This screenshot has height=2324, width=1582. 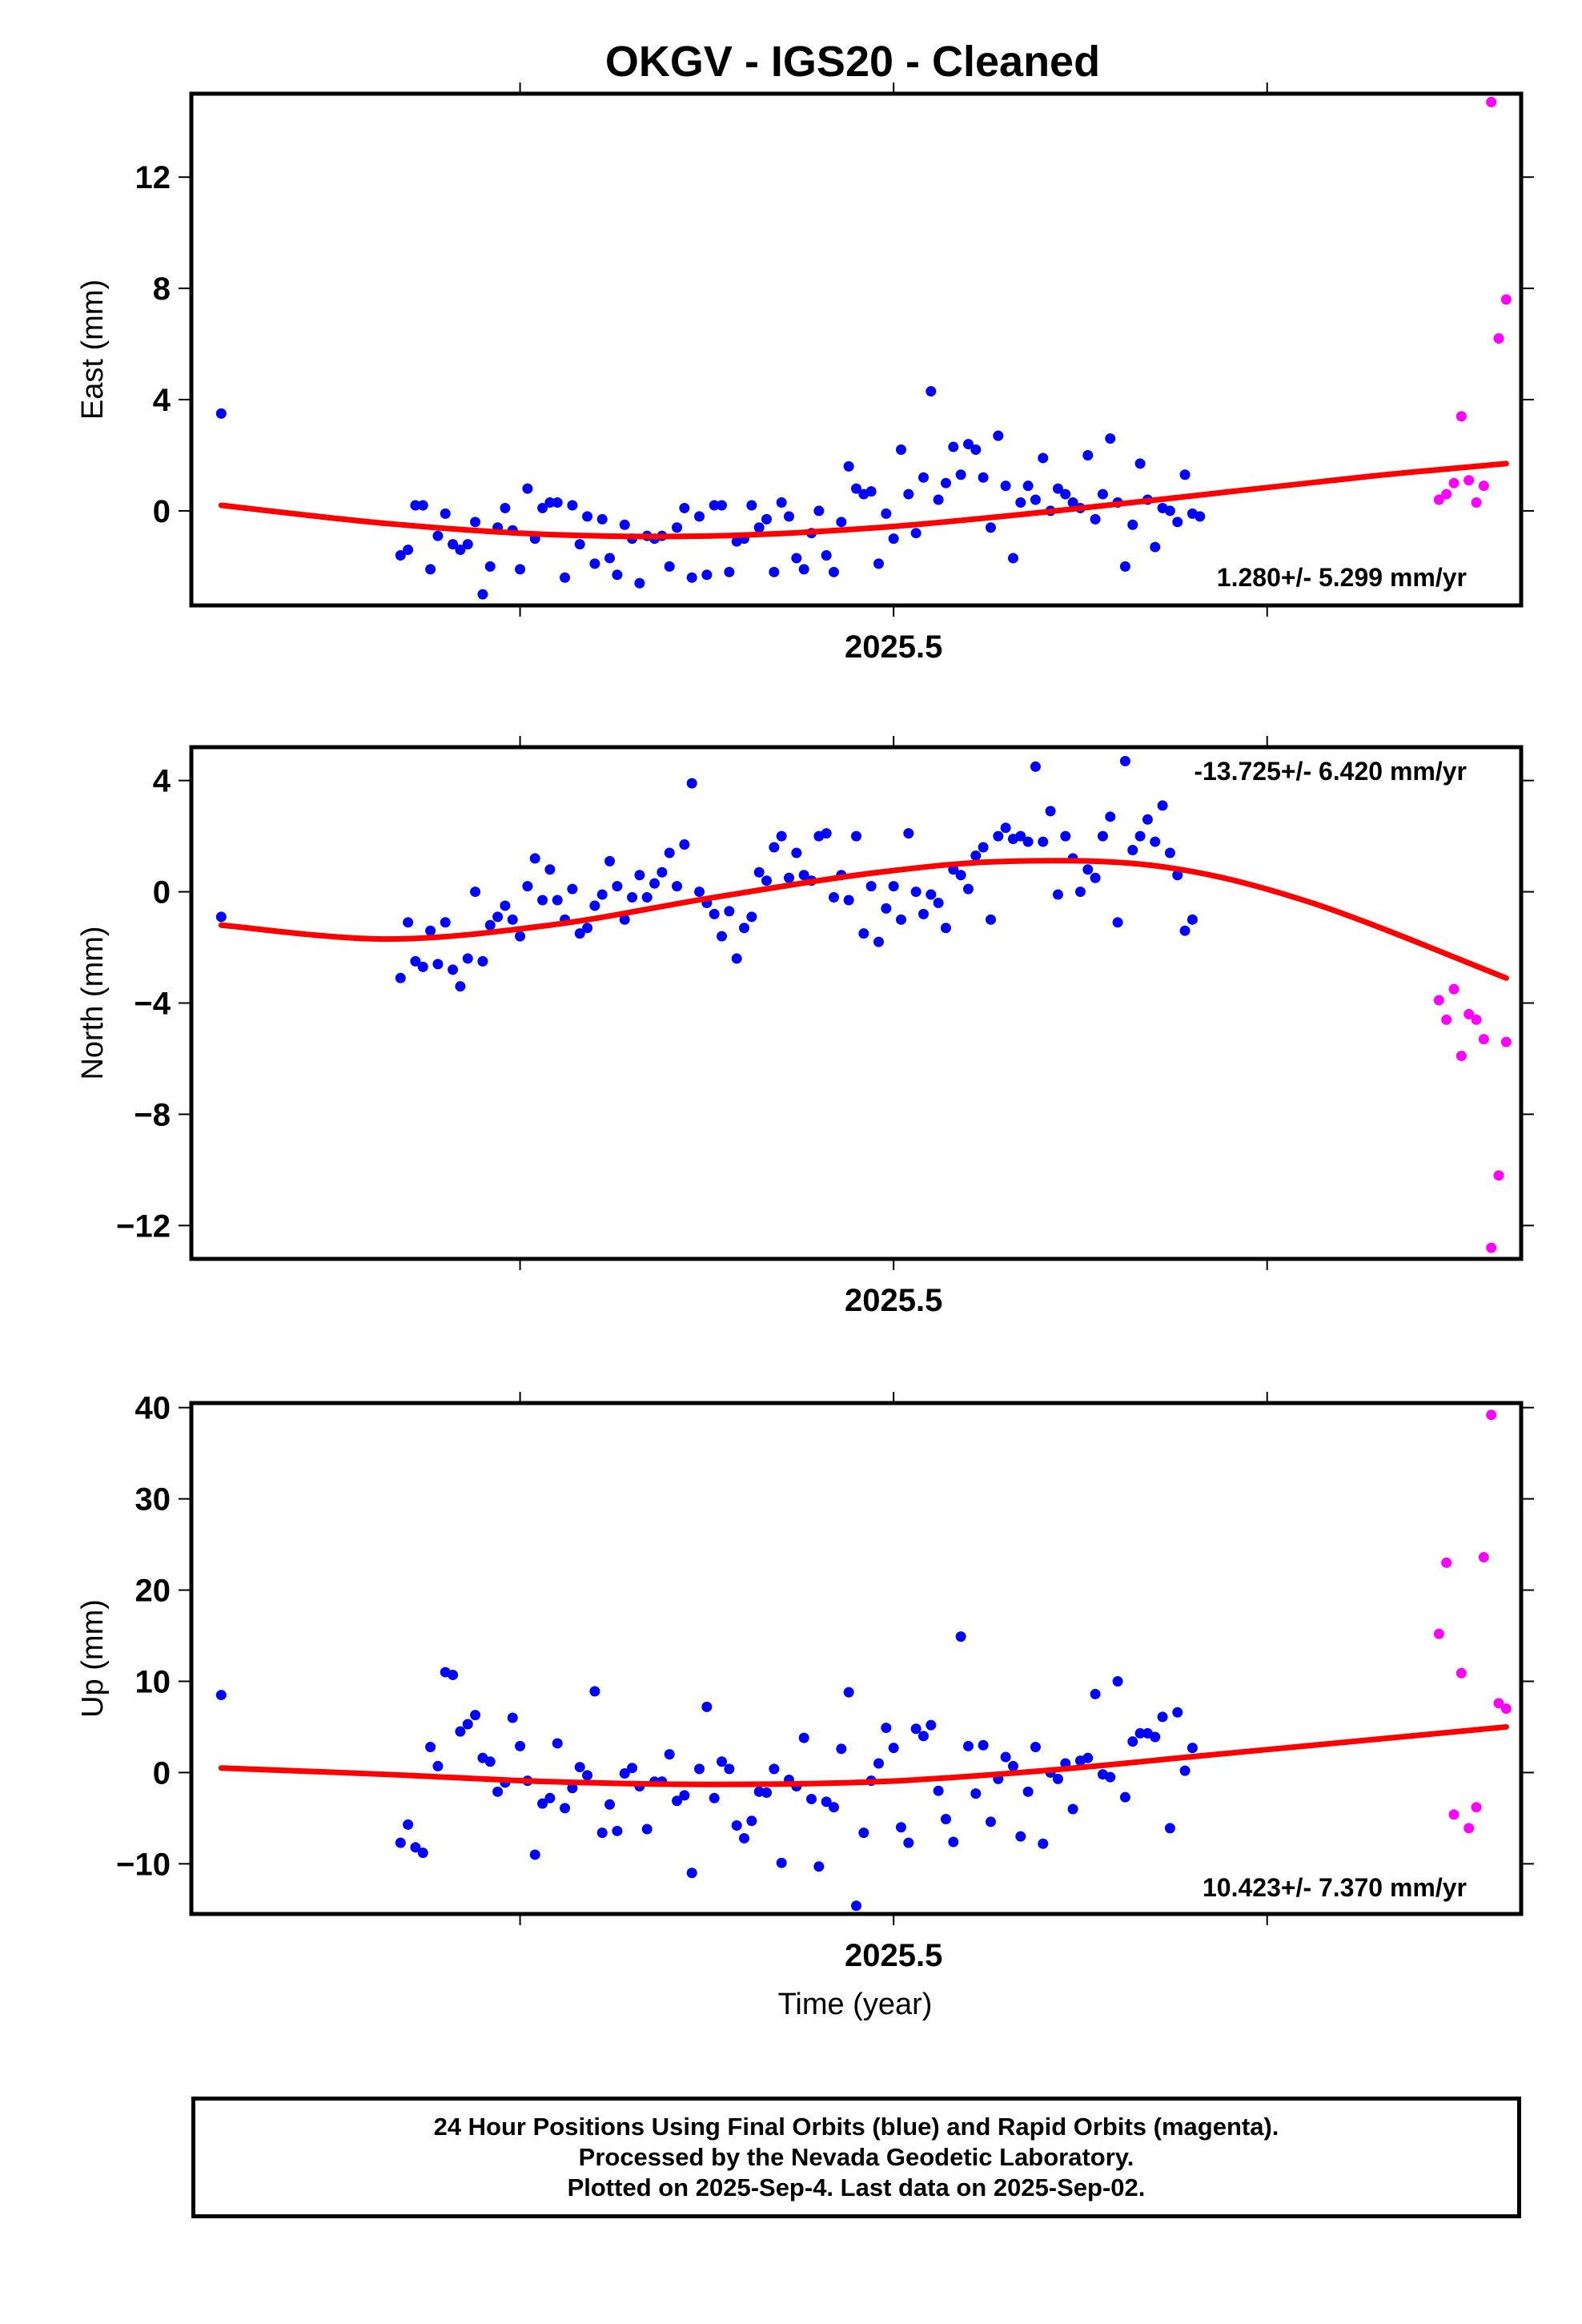 I want to click on x-tick-label: 2025.5, so click(x=894, y=647).